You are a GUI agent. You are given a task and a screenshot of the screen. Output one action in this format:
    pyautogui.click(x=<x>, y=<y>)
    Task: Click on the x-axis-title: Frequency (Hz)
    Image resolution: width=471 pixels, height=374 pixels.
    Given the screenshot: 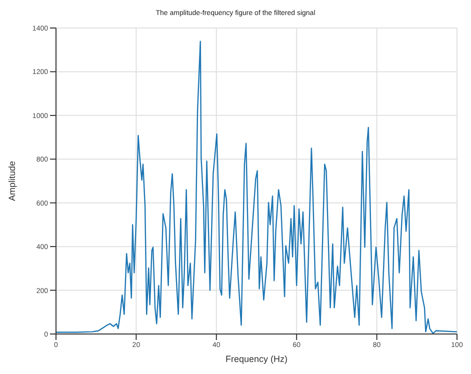 What is the action you would take?
    pyautogui.click(x=256, y=359)
    